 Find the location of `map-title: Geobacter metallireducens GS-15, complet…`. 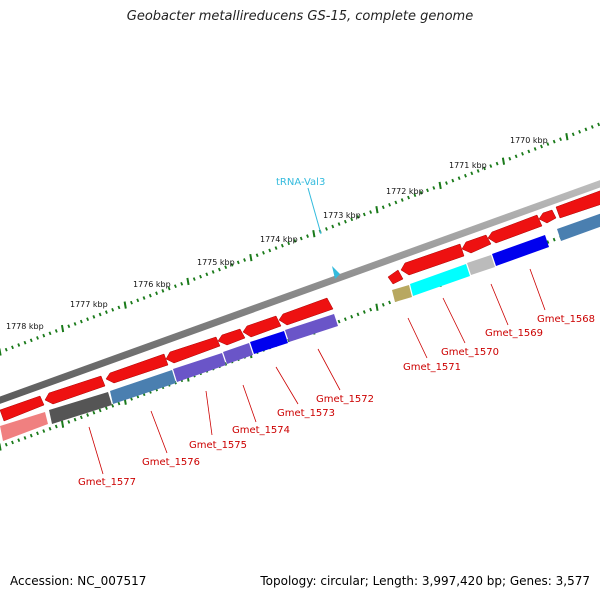

map-title: Geobacter metallireducens GS-15, complet… is located at coordinates (300, 16).